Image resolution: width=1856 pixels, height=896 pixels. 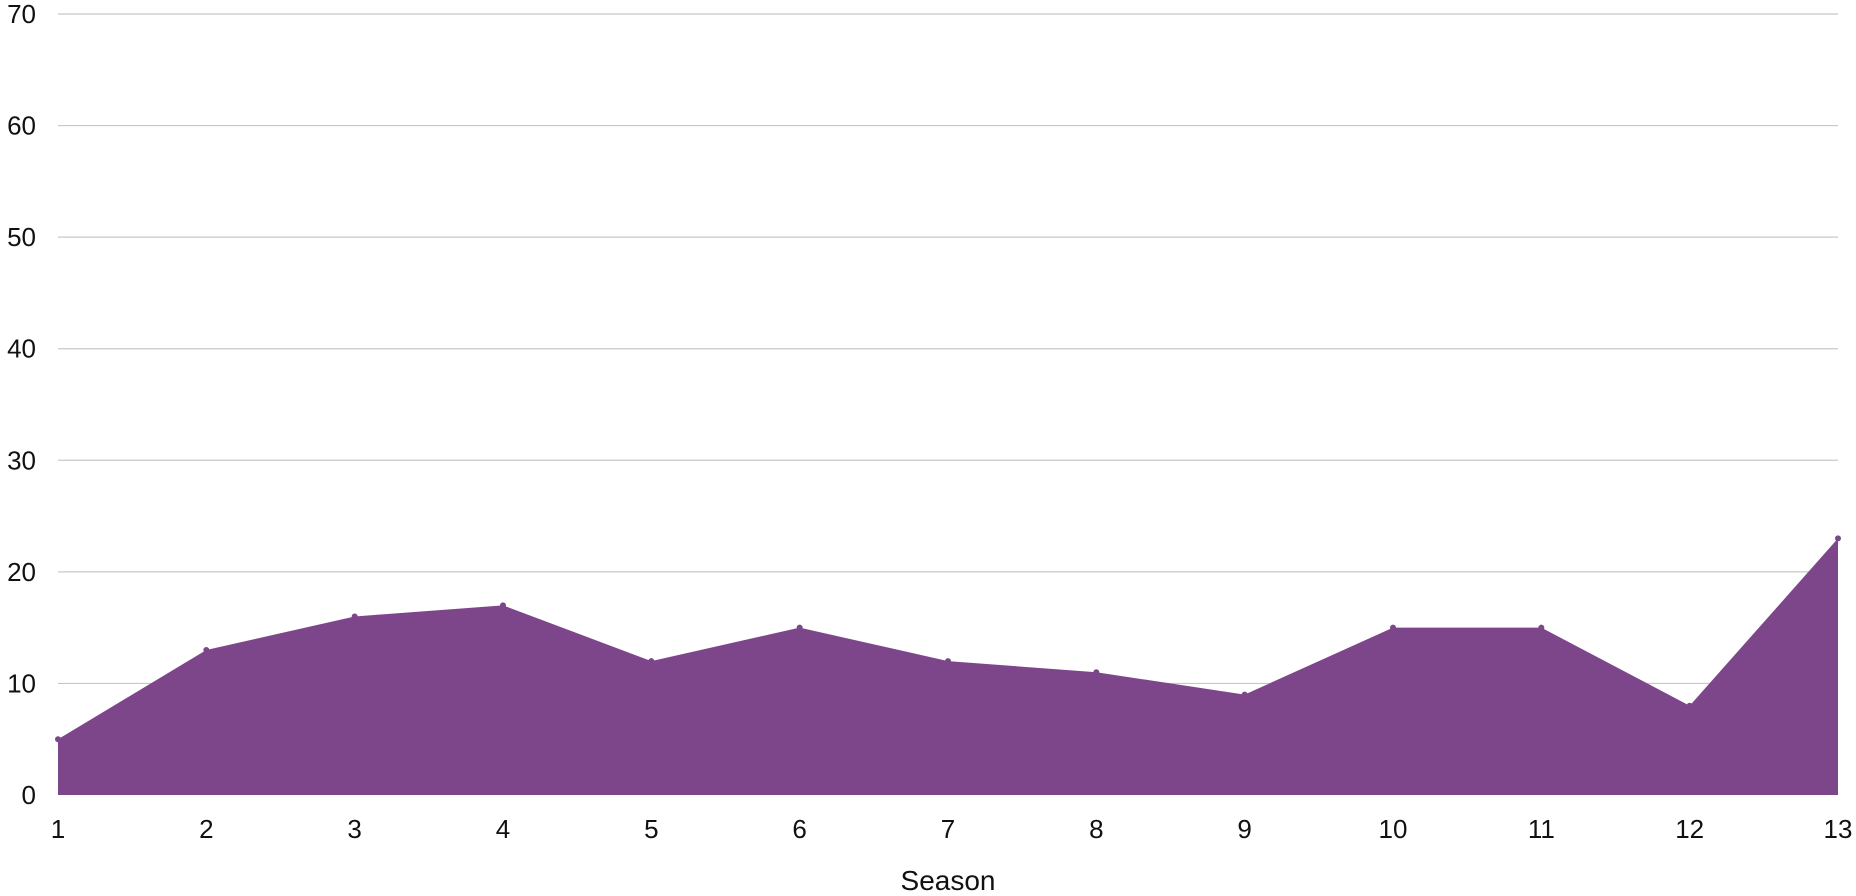 What do you see at coordinates (1393, 829) in the screenshot?
I see `x-tick-label: 10` at bounding box center [1393, 829].